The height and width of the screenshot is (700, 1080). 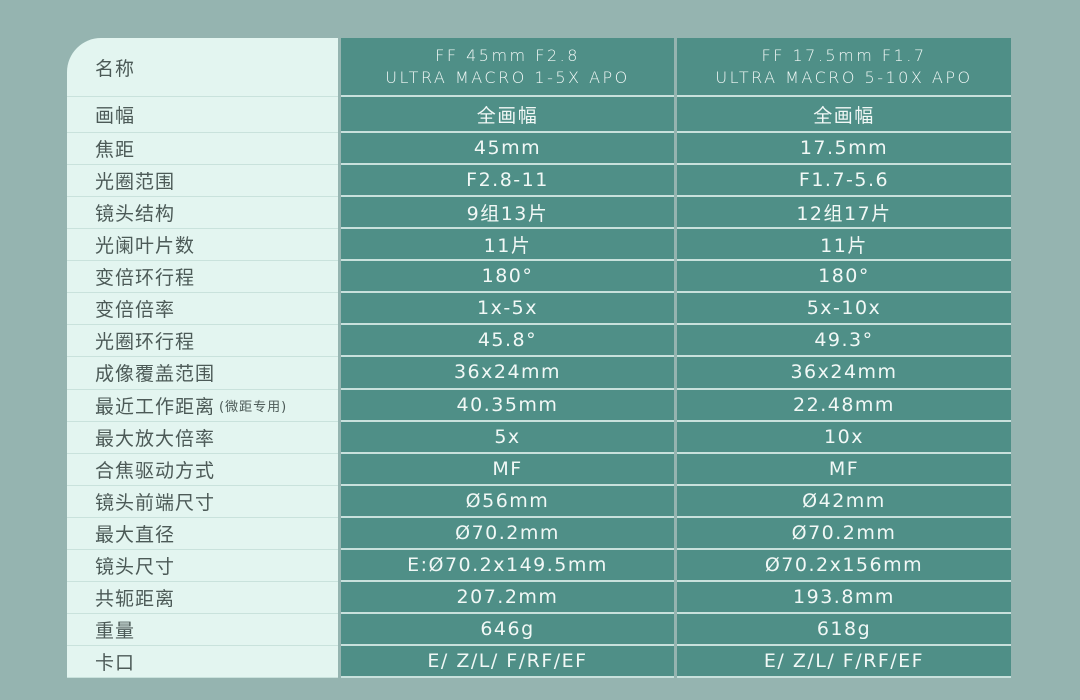 What do you see at coordinates (507, 245) in the screenshot?
I see `lens1-value: 11片` at bounding box center [507, 245].